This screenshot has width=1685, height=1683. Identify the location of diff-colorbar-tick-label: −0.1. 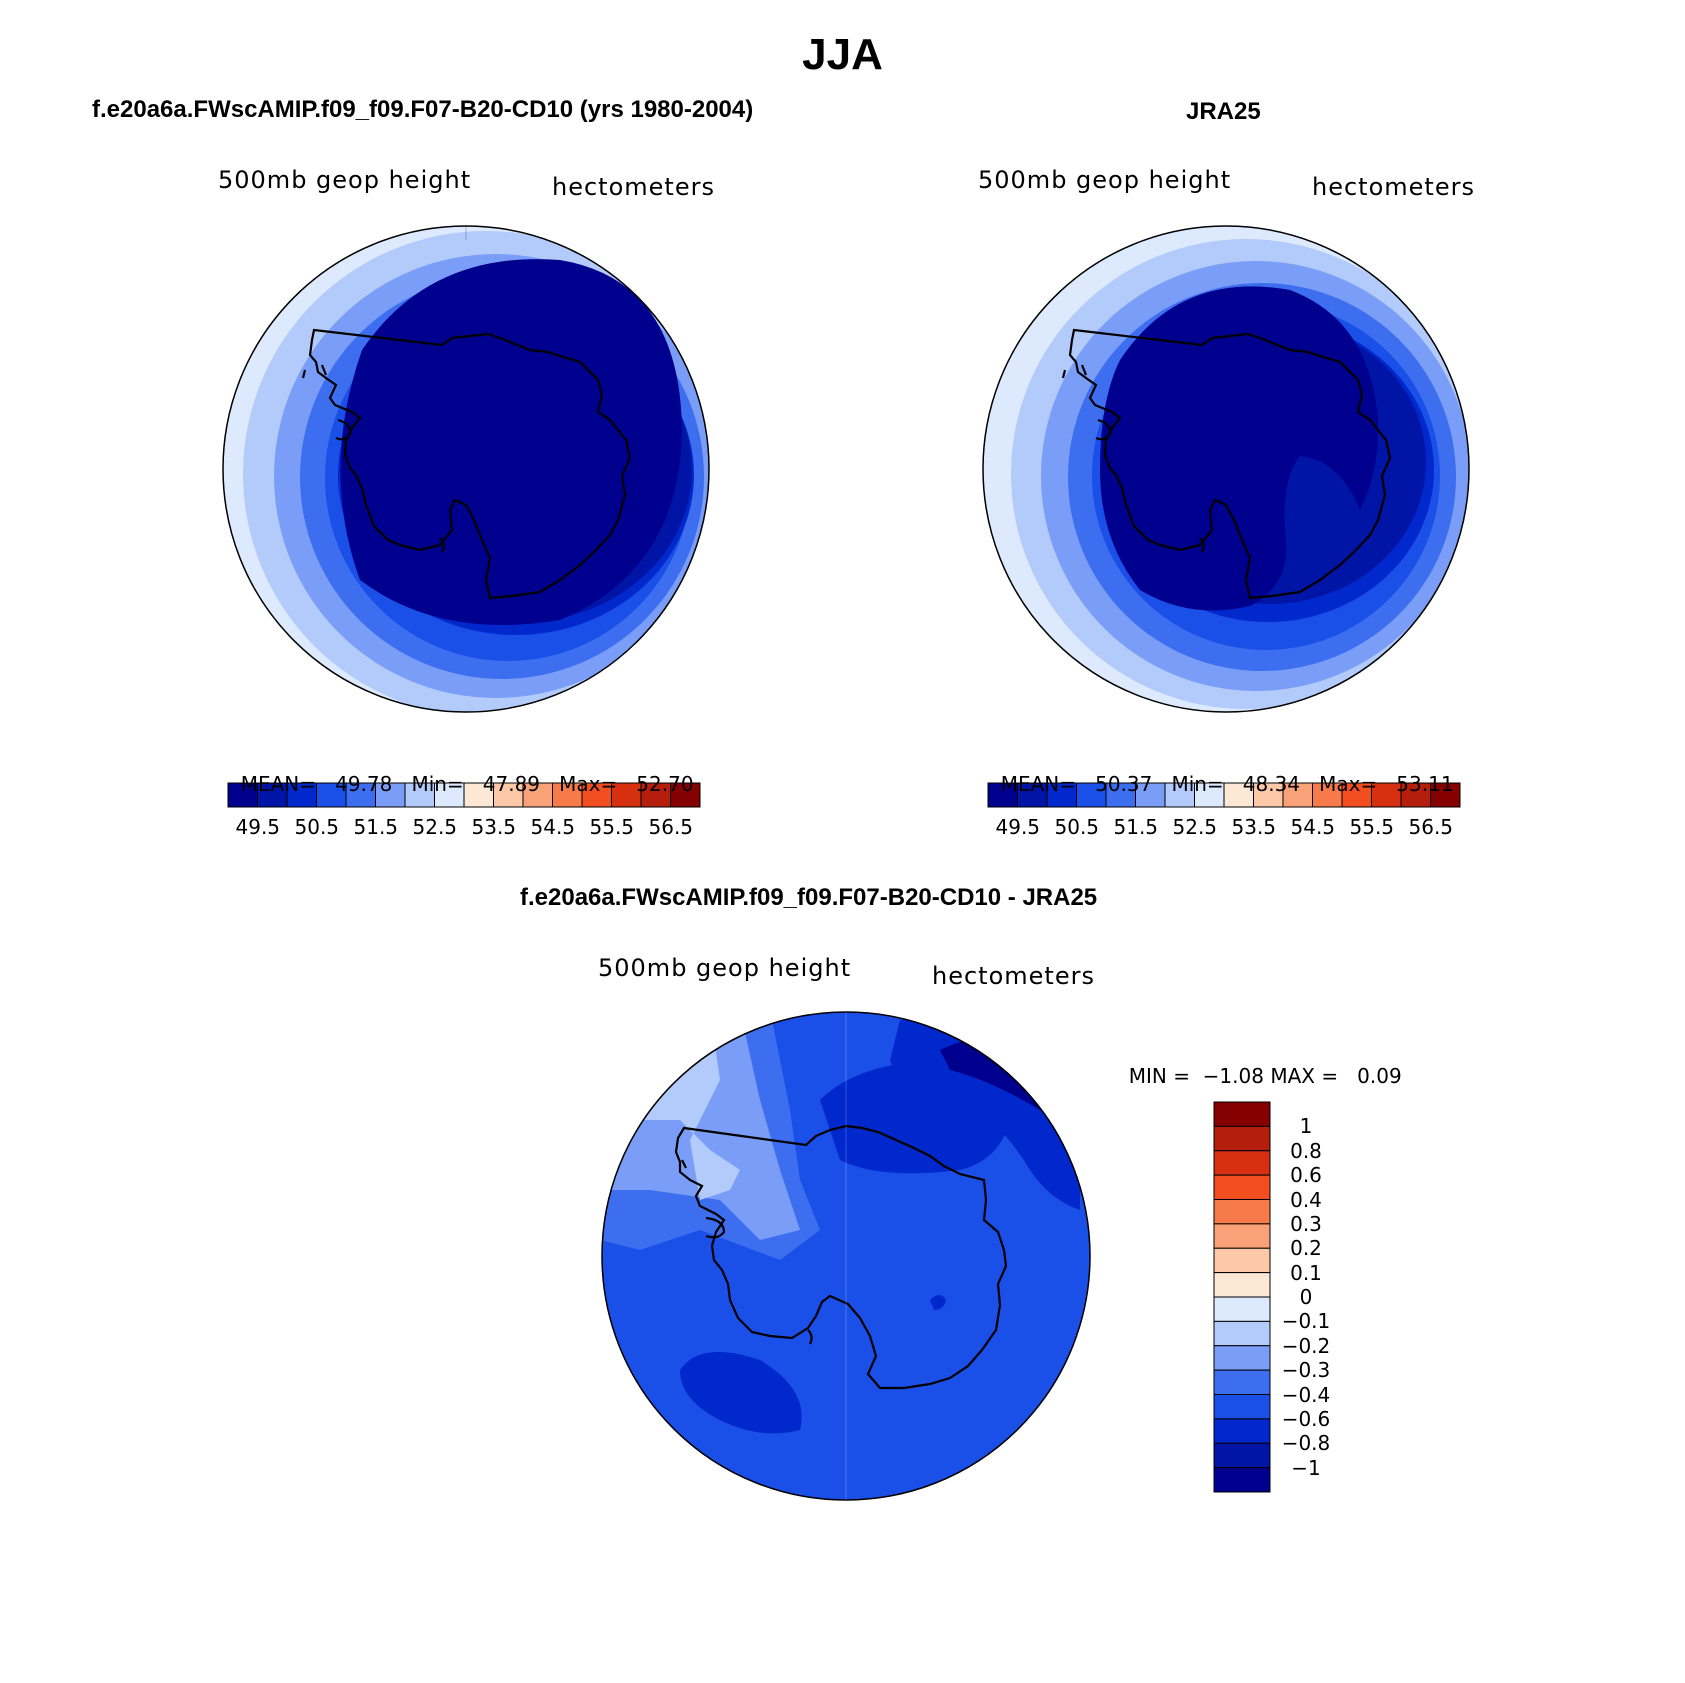
(1306, 1321).